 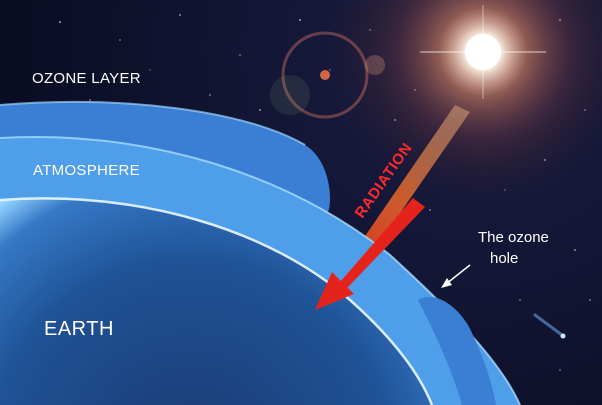 What do you see at coordinates (456, 276) in the screenshot?
I see `pointer-arrow-icon` at bounding box center [456, 276].